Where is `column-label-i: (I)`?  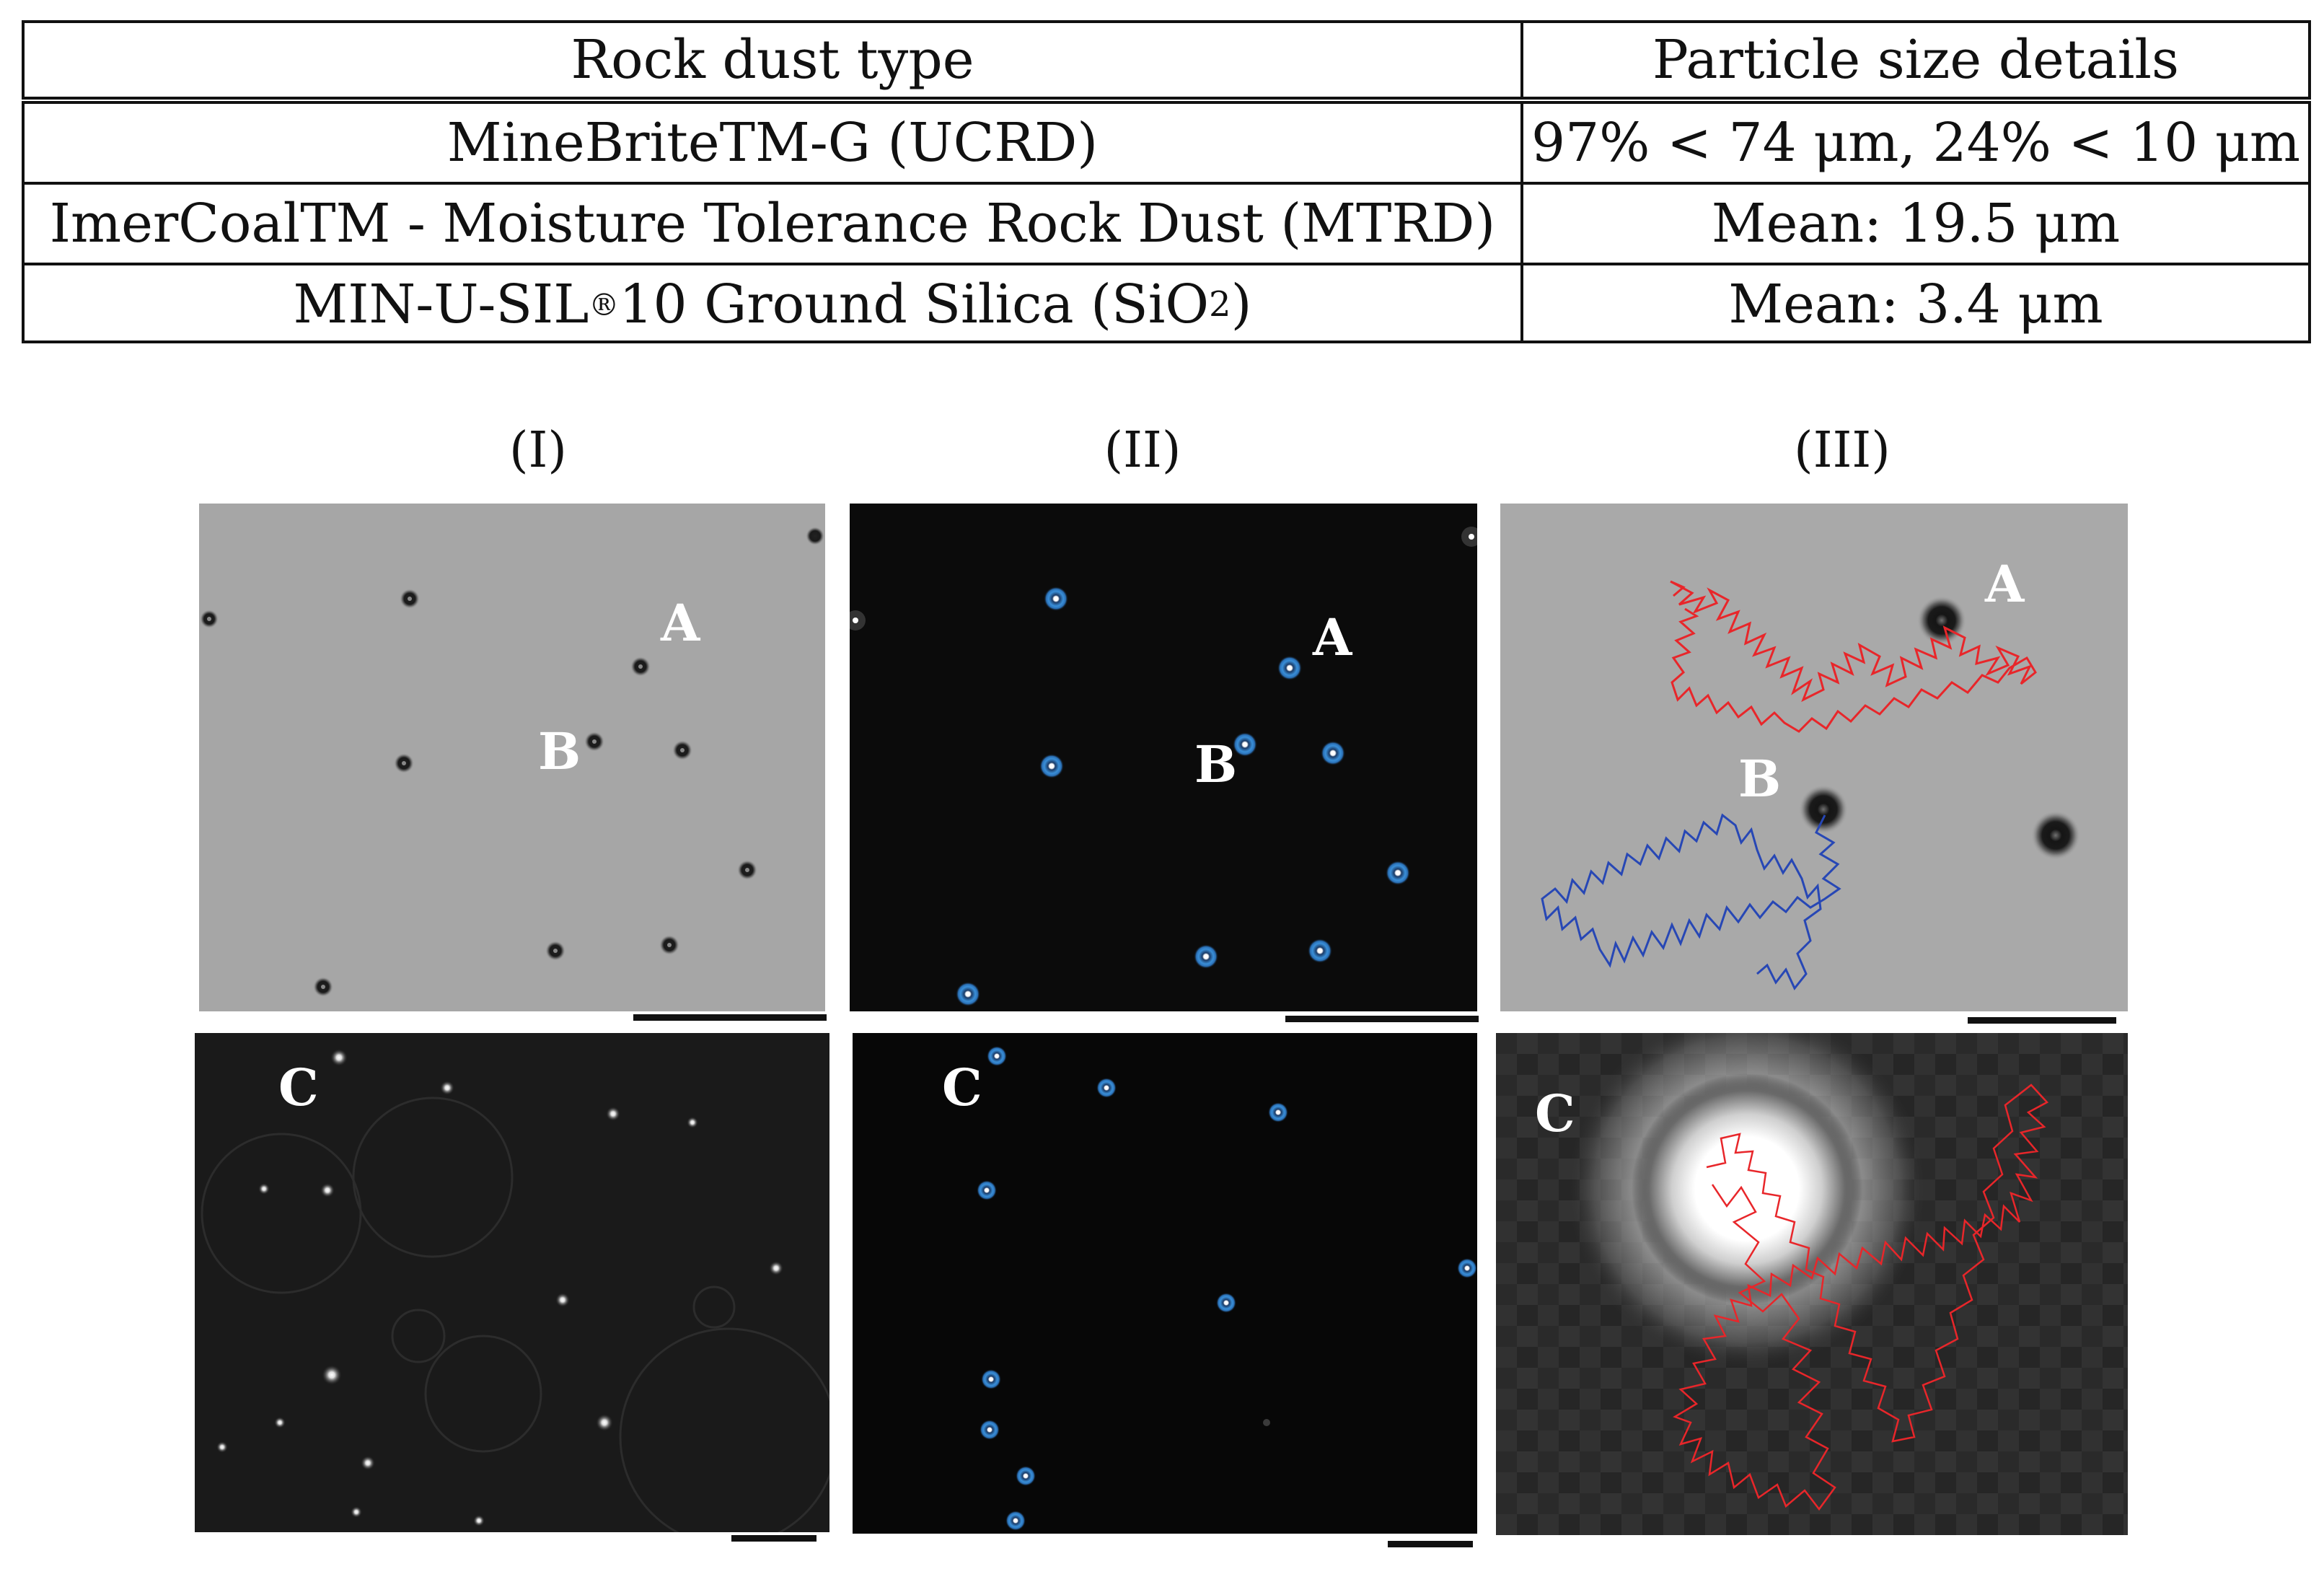
column-label-i: (I) is located at coordinates (538, 450).